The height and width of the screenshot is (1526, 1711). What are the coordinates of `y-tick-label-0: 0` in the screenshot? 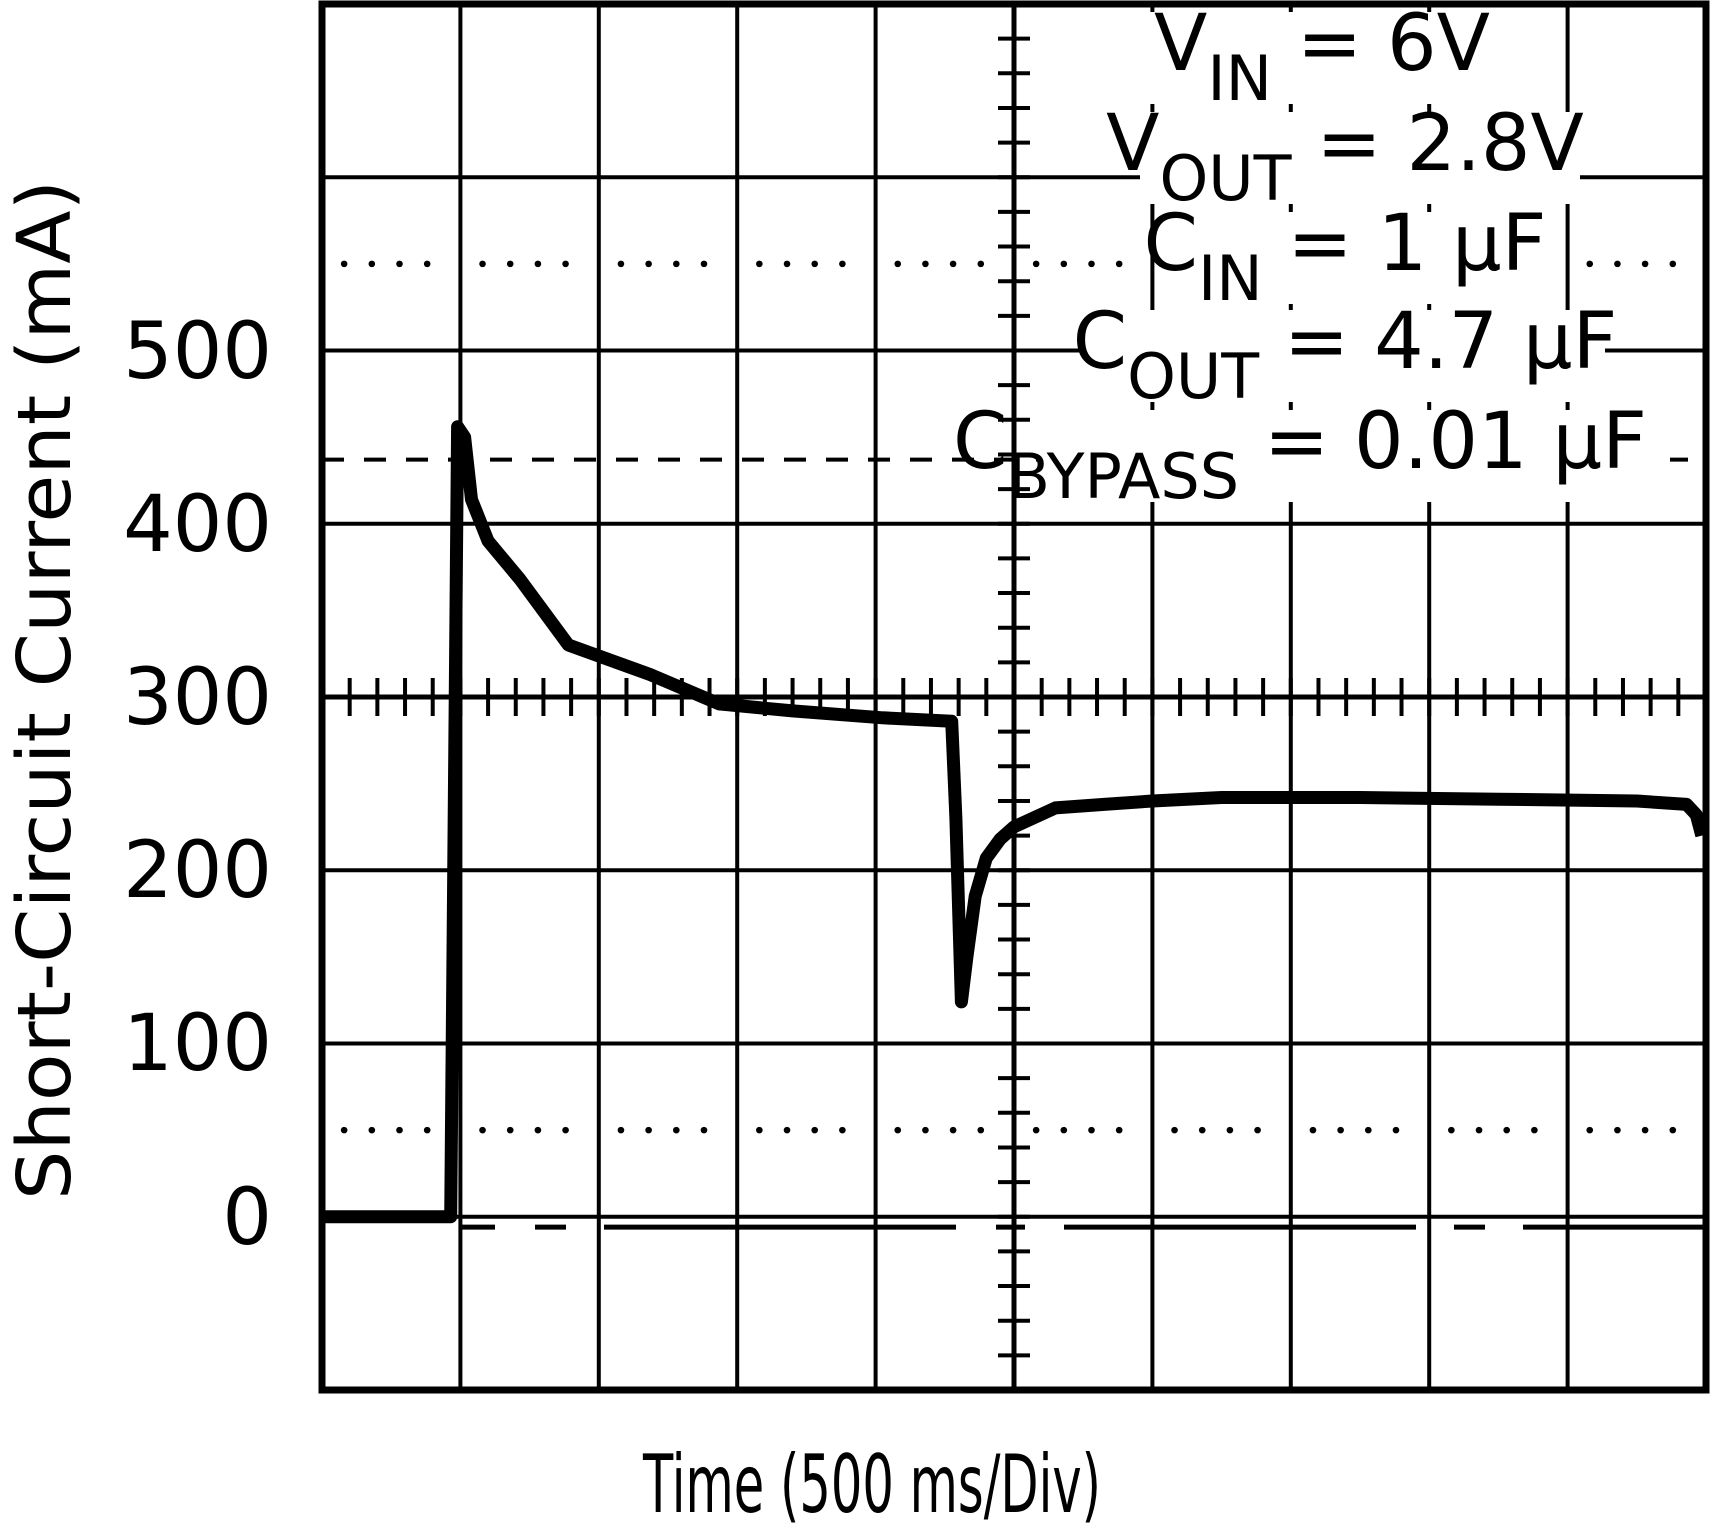 It's located at (247, 1218).